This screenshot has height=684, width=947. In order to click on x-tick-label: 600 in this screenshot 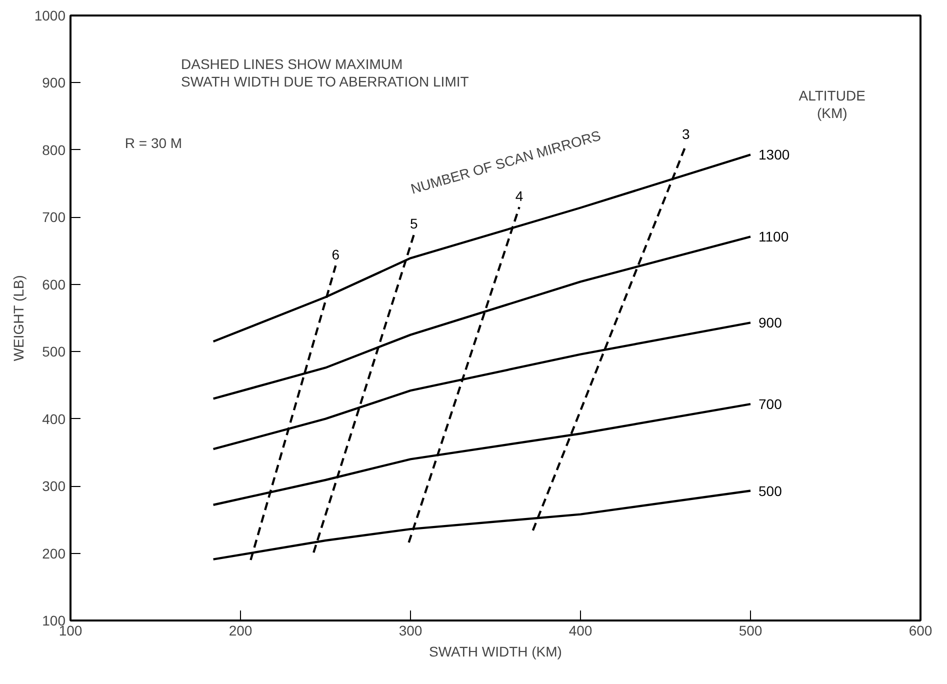, I will do `click(920, 630)`.